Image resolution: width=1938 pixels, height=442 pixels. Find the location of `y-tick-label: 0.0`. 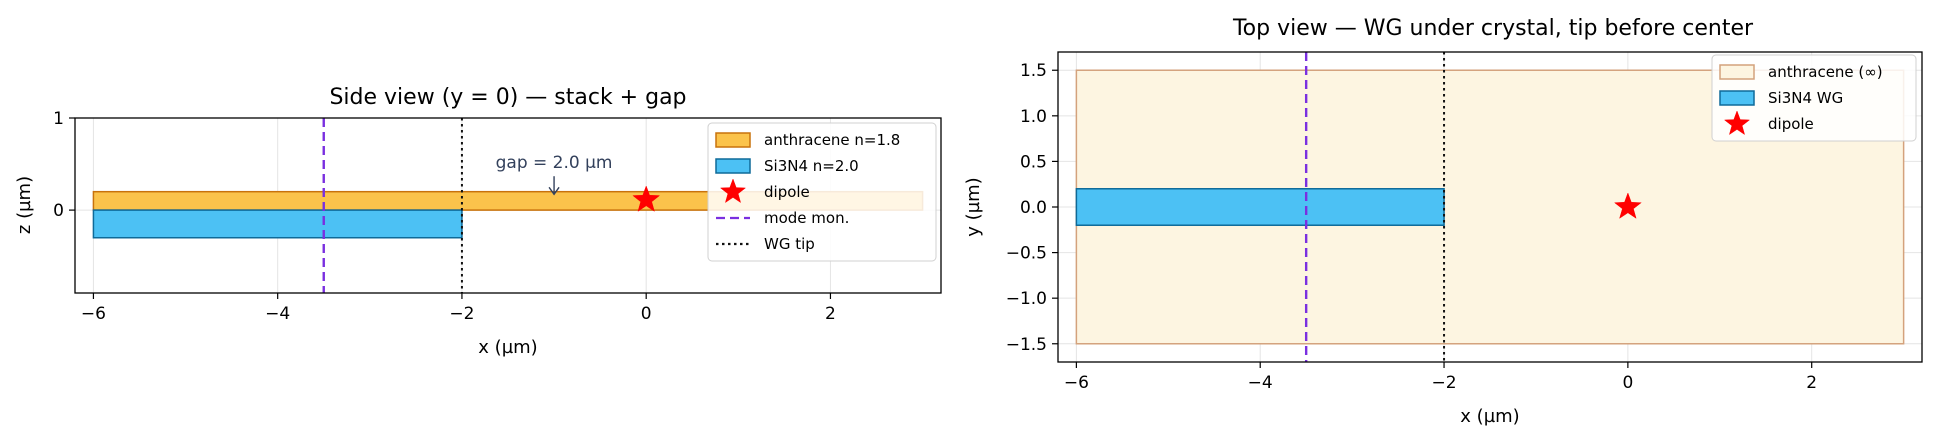

y-tick-label: 0.0 is located at coordinates (1033, 208).